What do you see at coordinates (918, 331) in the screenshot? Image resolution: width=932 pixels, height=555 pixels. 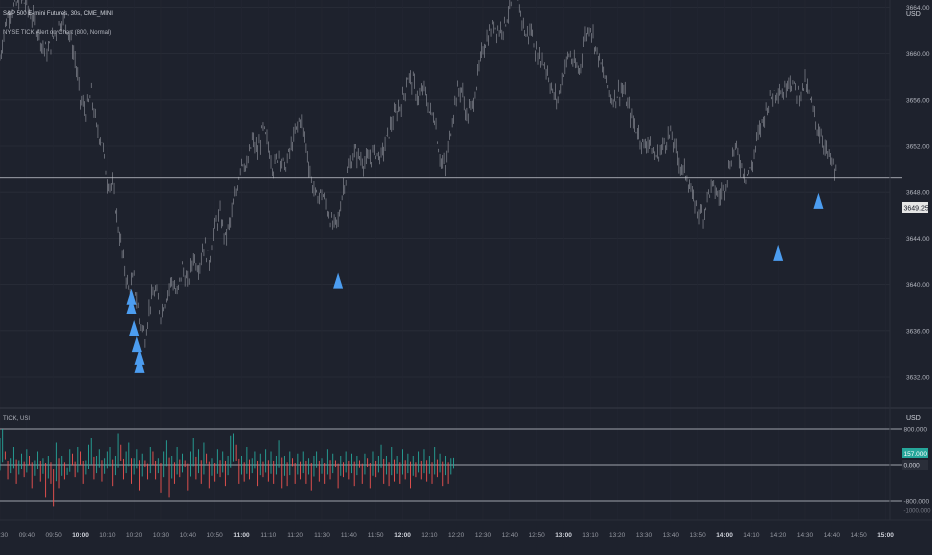 I see `price-tick-label: 3636.00` at bounding box center [918, 331].